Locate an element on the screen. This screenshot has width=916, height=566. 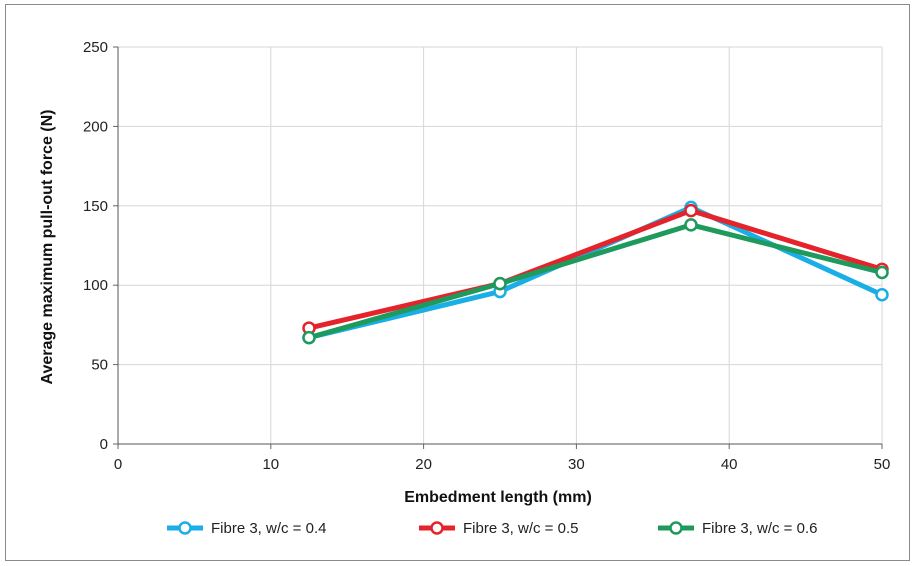
x-tick-label: 30 is located at coordinates (576, 464).